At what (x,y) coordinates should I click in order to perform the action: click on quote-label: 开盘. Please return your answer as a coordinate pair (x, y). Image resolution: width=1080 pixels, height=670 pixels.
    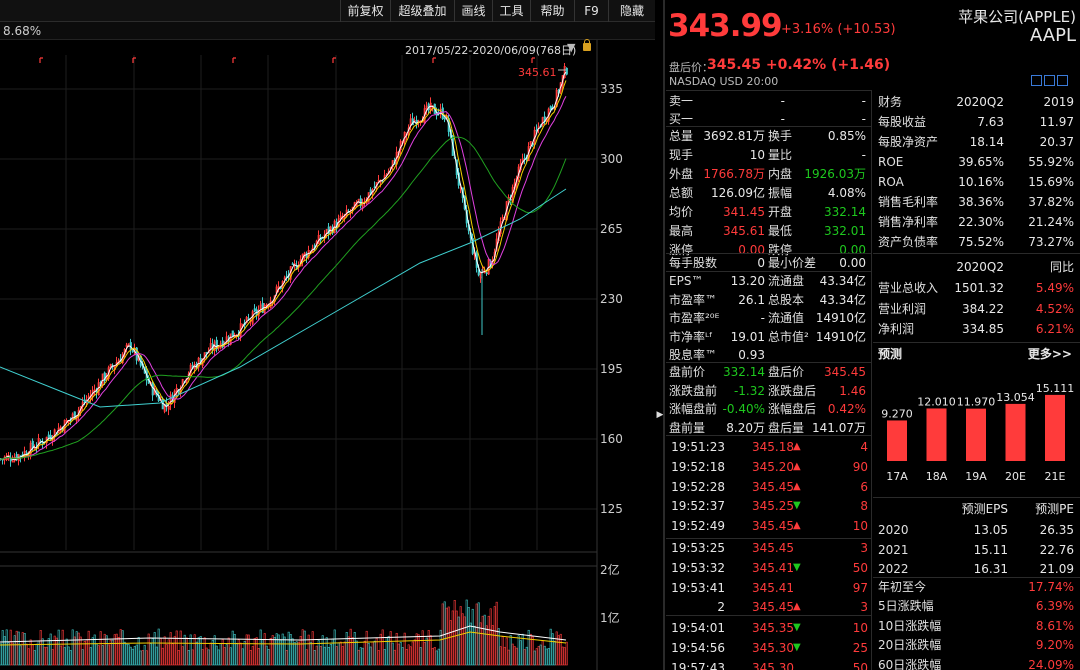
    Looking at the image, I should click on (780, 212).